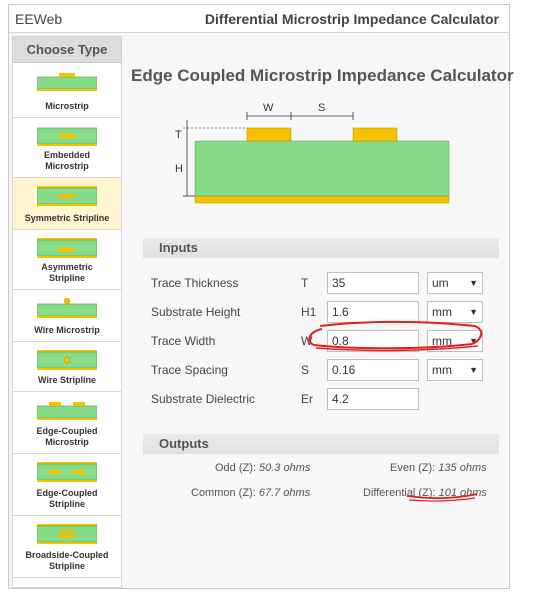 This screenshot has width=540, height=599. I want to click on type-item-symmetric: Symmetric Stripline, so click(67, 204).